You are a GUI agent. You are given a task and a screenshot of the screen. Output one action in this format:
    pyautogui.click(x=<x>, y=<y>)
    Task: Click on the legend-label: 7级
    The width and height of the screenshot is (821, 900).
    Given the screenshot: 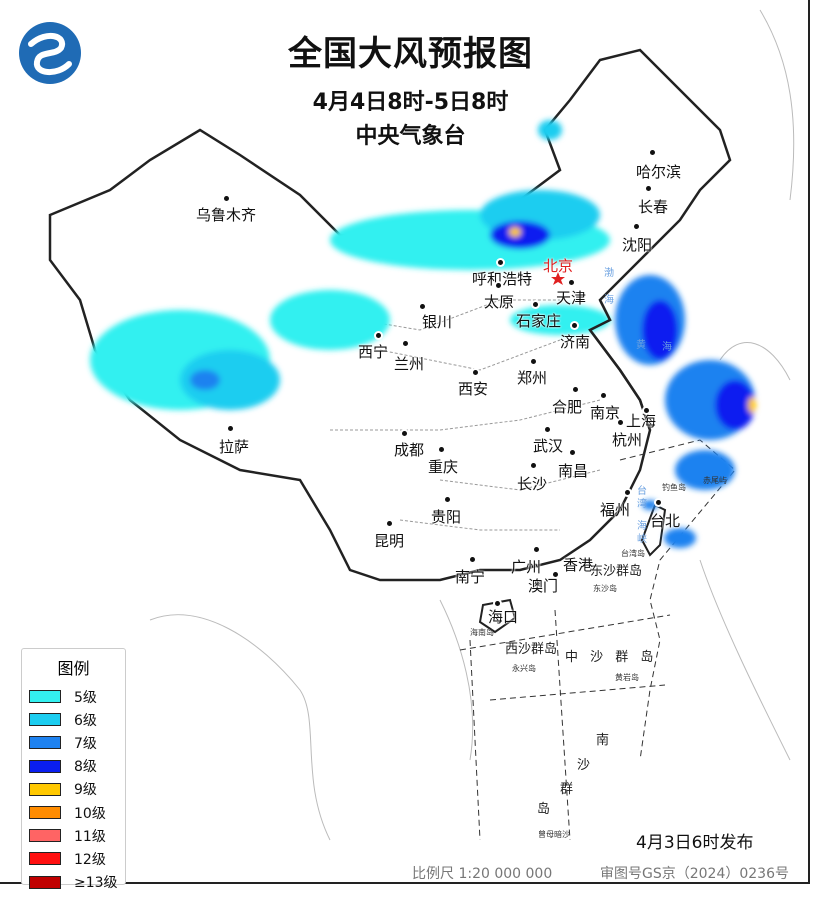 What is the action you would take?
    pyautogui.click(x=85, y=743)
    